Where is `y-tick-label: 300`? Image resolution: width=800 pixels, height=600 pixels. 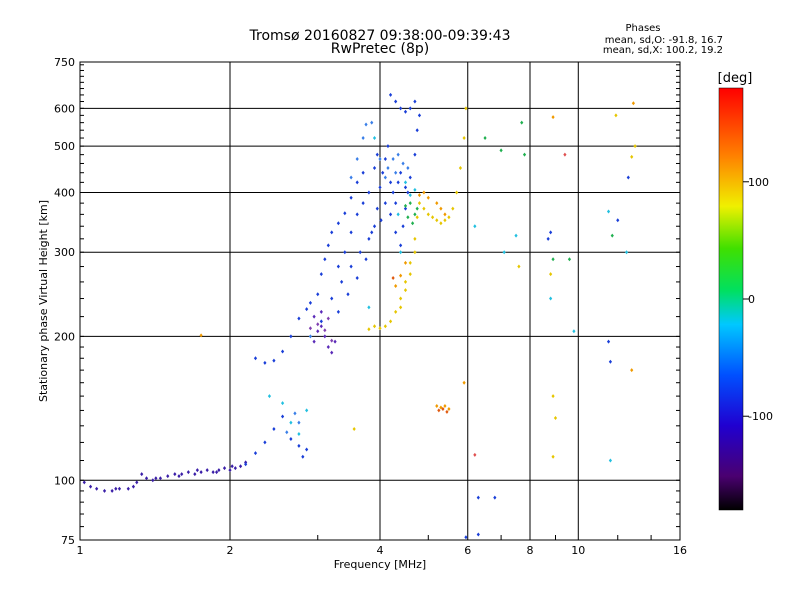 y-tick-label: 300 is located at coordinates (64, 252).